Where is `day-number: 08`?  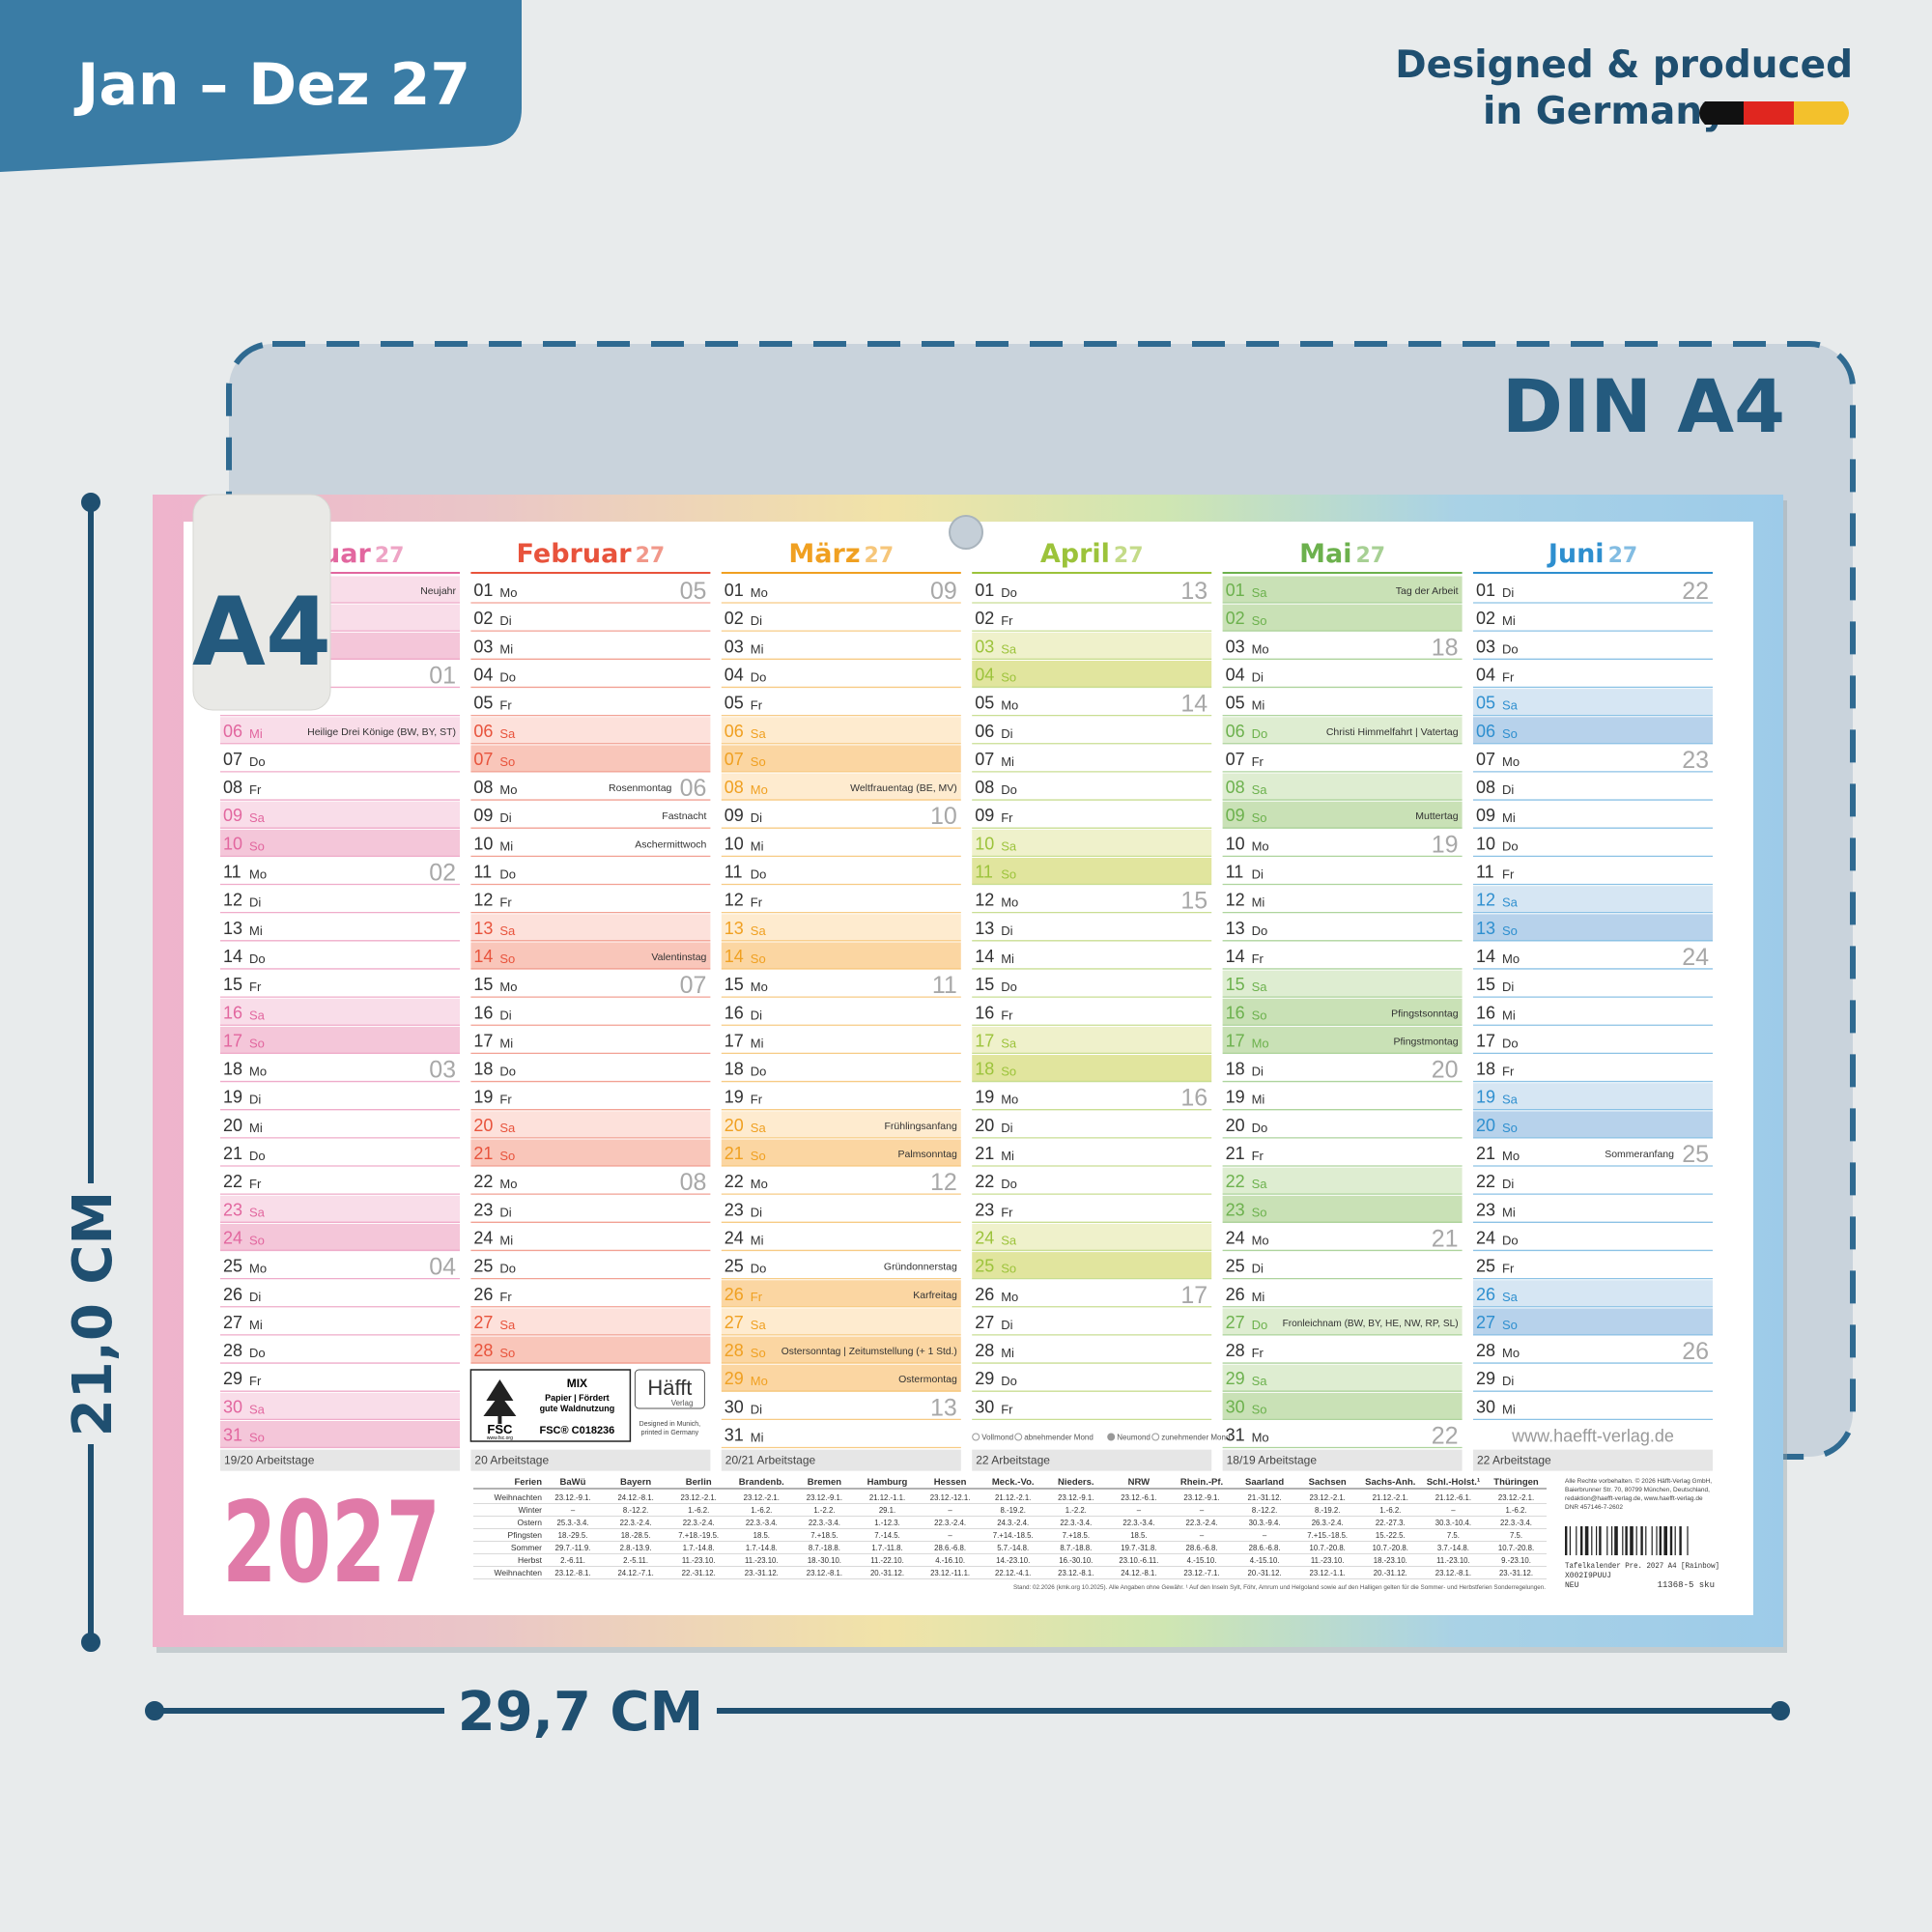
day-number: 08 is located at coordinates (1235, 787).